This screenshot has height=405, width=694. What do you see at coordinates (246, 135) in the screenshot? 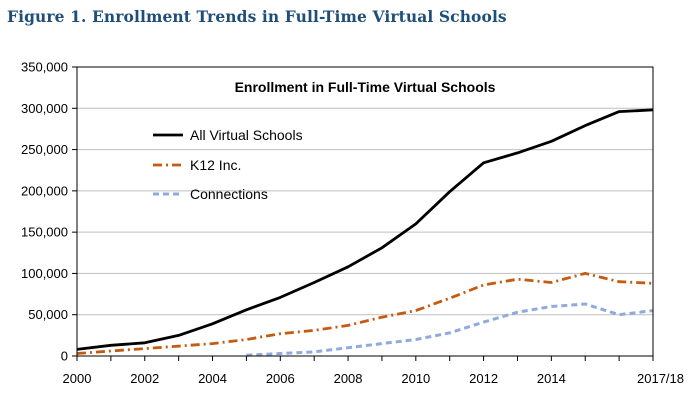
I see `legend-label-all-virtual-schools: All Virtual Schools` at bounding box center [246, 135].